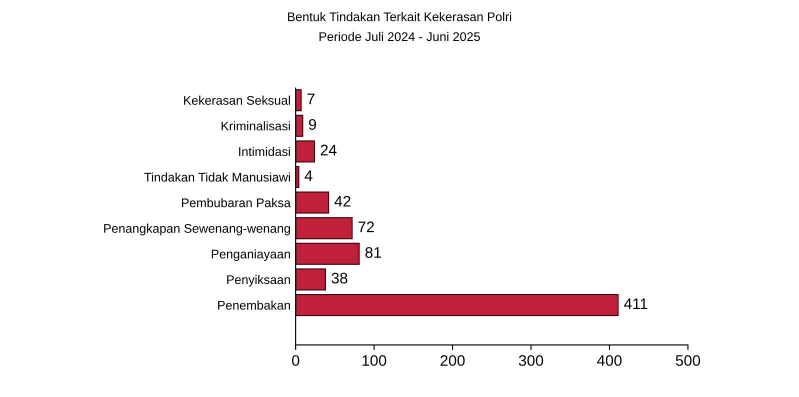 The image size is (799, 397). What do you see at coordinates (366, 227) in the screenshot?
I see `data-label: 72` at bounding box center [366, 227].